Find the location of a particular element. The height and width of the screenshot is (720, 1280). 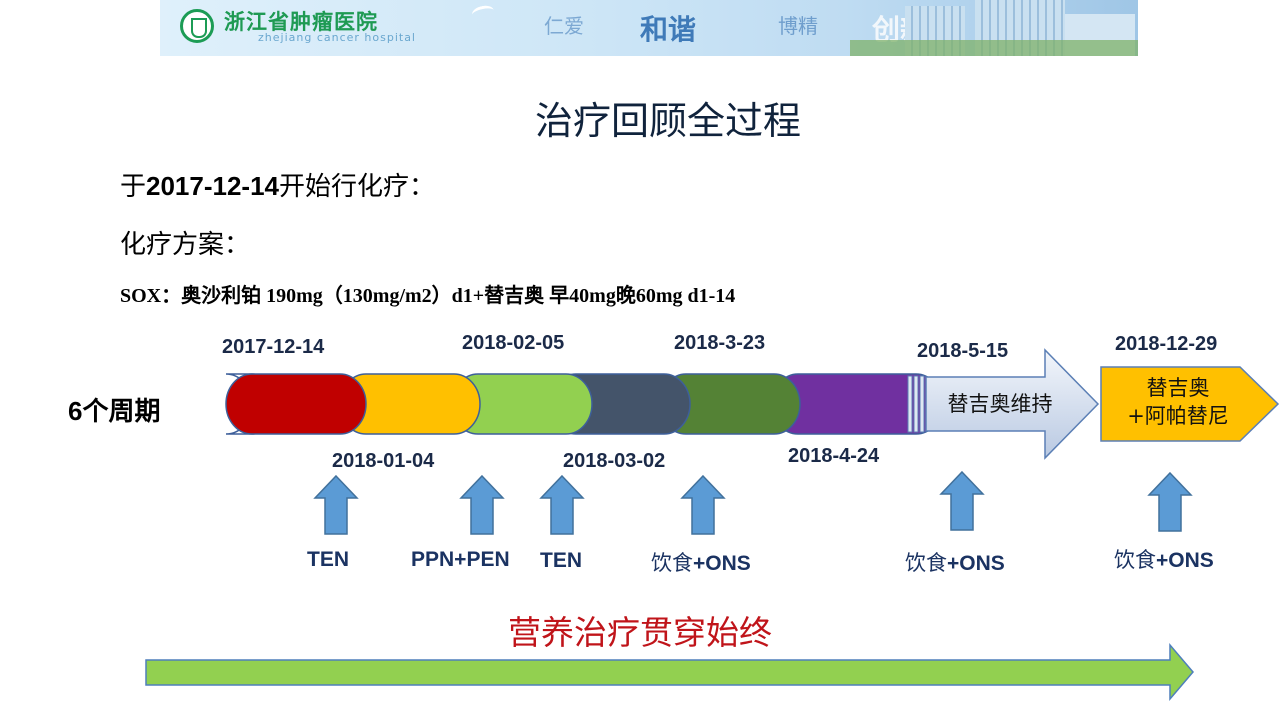

timeline-date: 2018-01-04 is located at coordinates (383, 461).